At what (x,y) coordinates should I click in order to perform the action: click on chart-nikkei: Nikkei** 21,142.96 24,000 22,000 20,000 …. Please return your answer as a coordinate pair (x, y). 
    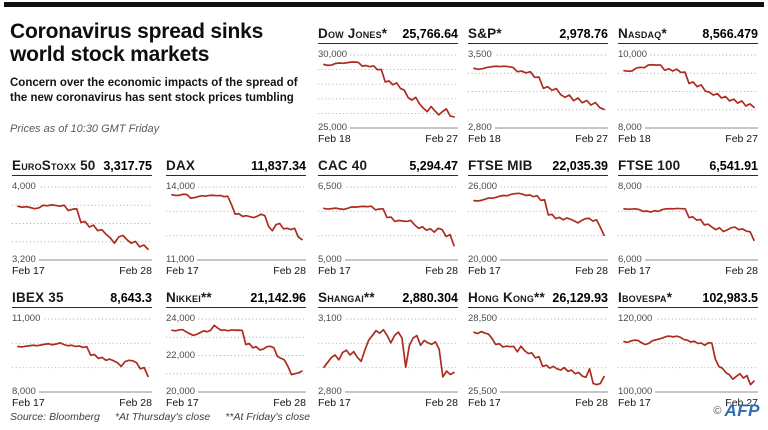
    Looking at the image, I should click on (236, 349).